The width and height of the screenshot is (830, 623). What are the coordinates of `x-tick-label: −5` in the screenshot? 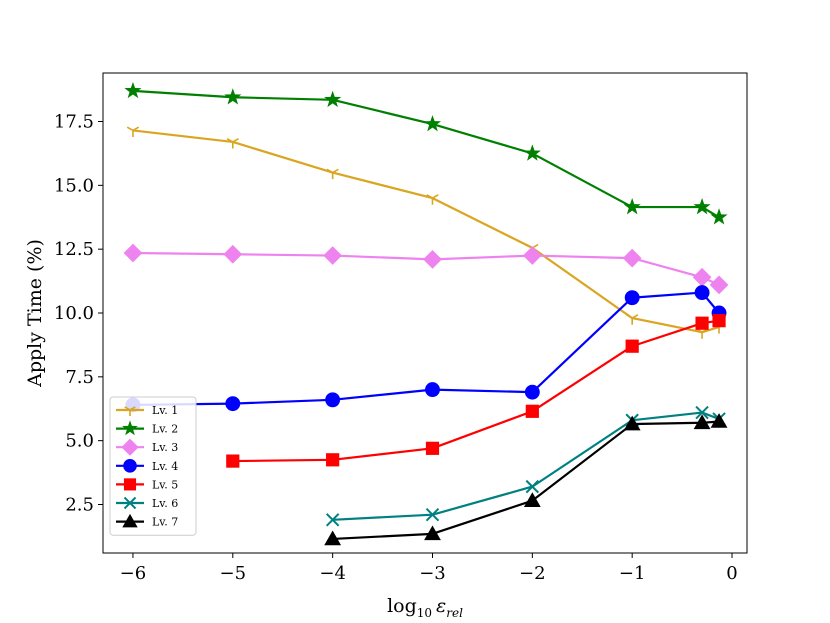 It's located at (233, 573).